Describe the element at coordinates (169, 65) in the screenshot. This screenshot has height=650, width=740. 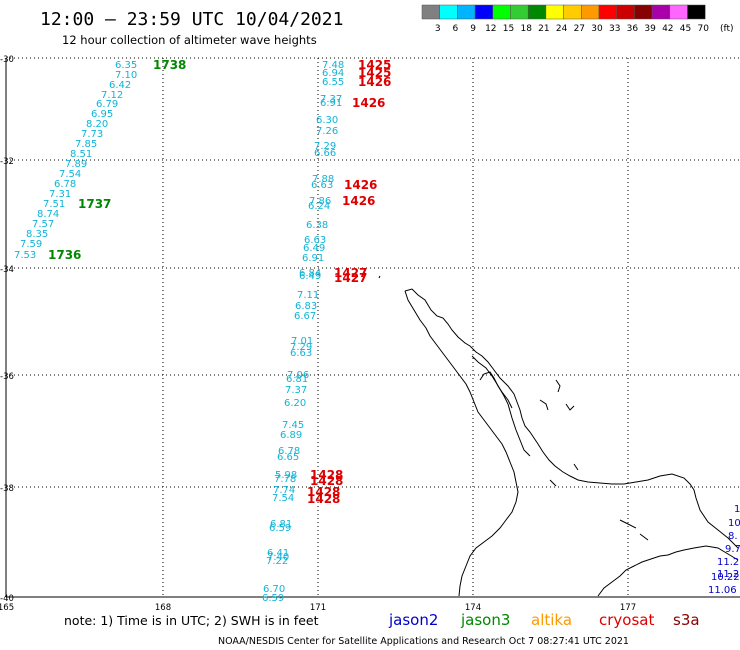
I see `time-label: 1738` at that location.